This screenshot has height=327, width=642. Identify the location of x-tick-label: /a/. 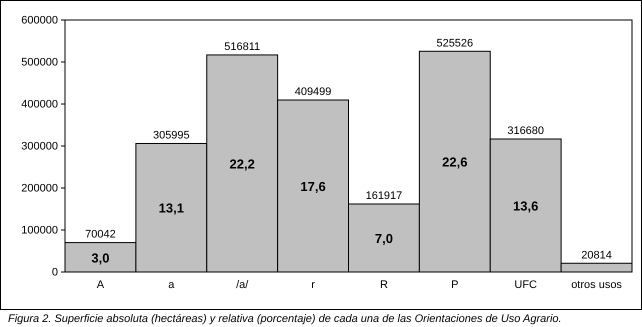
(243, 285).